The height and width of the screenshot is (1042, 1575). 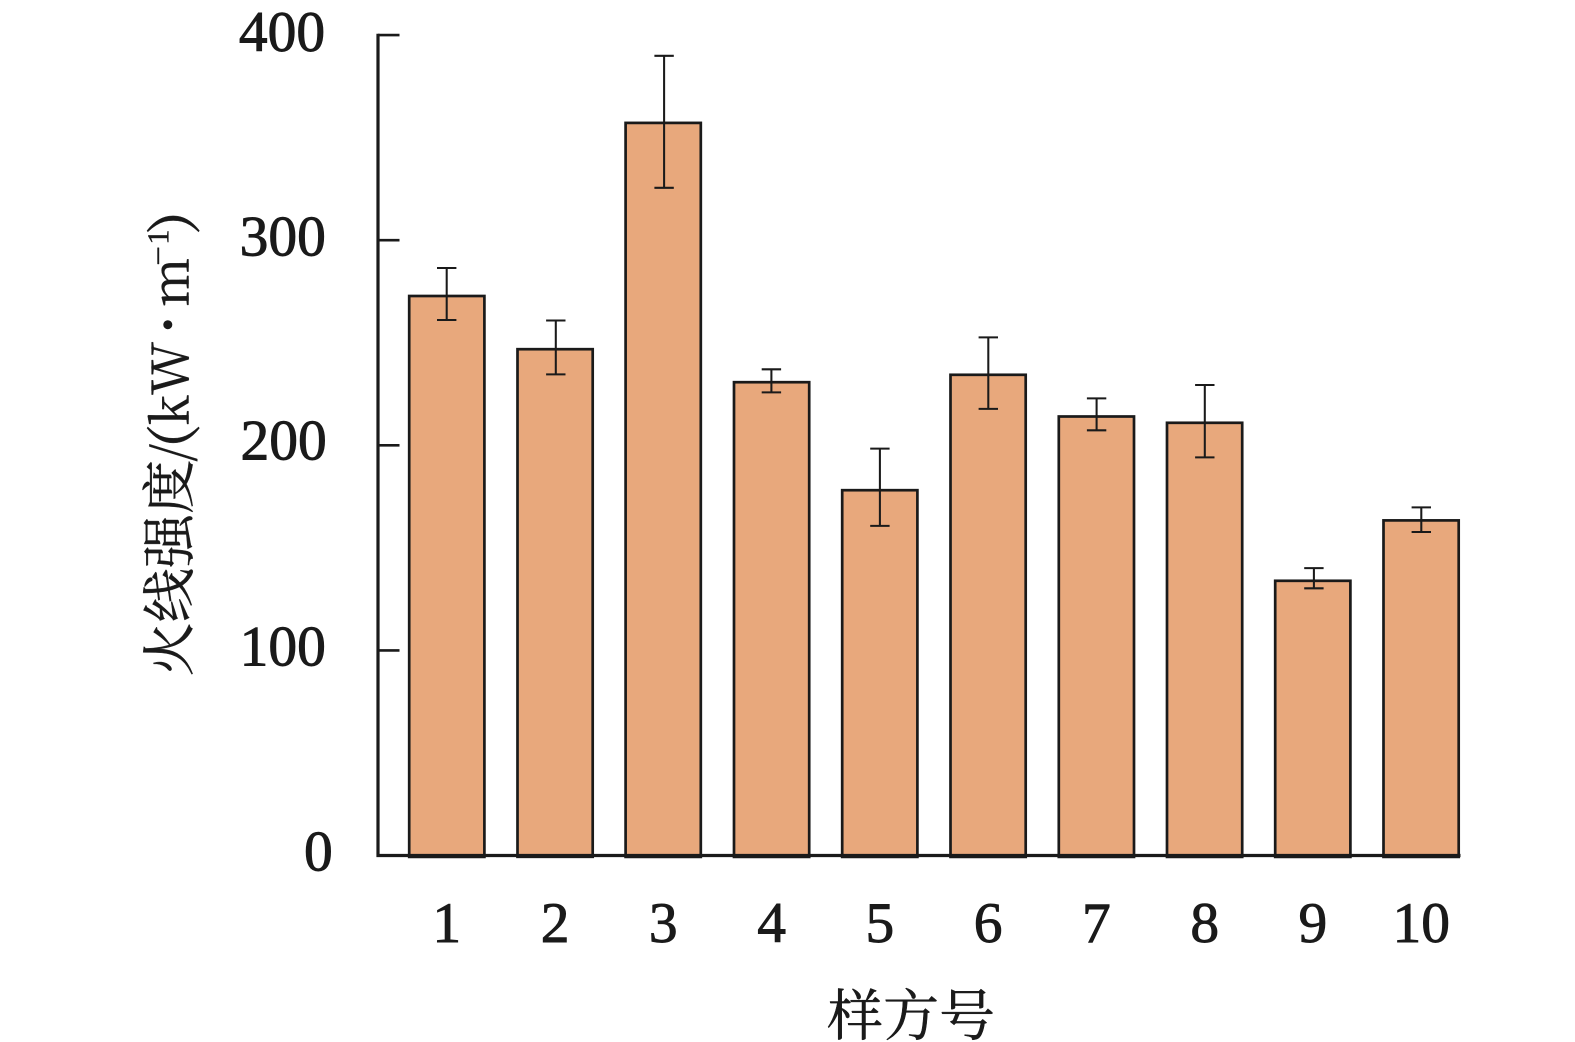 I want to click on svg-text: 4, so click(x=771, y=923).